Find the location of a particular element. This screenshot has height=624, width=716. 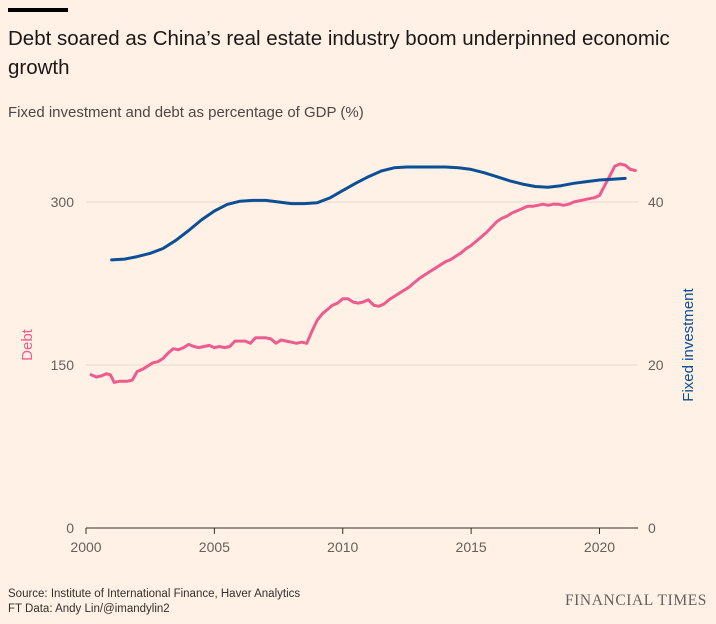

credit-note: FT Data: Andy Lin/@imandylin2 is located at coordinates (89, 609).